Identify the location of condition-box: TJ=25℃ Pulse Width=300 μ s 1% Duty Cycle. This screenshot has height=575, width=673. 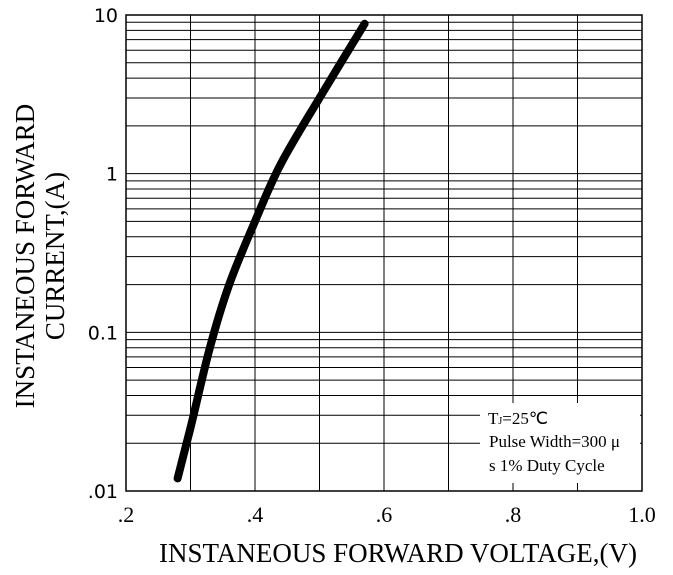
(560, 443).